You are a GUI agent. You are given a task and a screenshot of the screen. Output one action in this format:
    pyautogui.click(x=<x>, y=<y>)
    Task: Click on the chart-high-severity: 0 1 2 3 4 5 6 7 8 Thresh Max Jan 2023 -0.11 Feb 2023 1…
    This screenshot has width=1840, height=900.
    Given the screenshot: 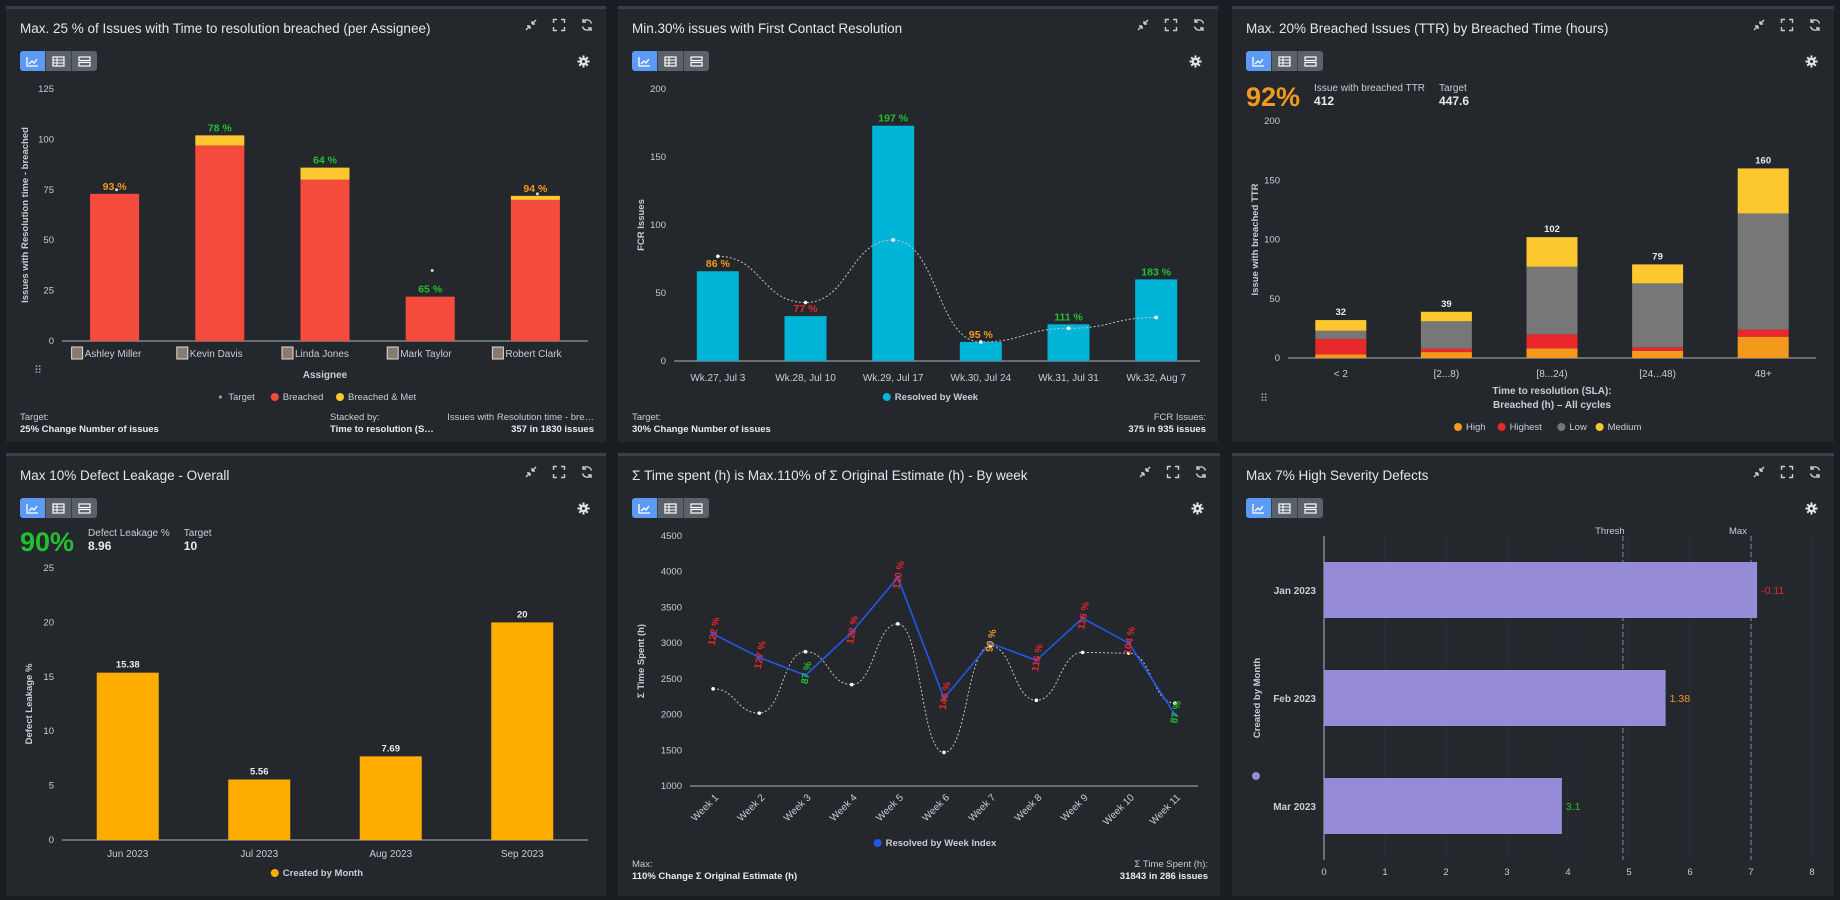 What is the action you would take?
    pyautogui.click(x=1533, y=702)
    